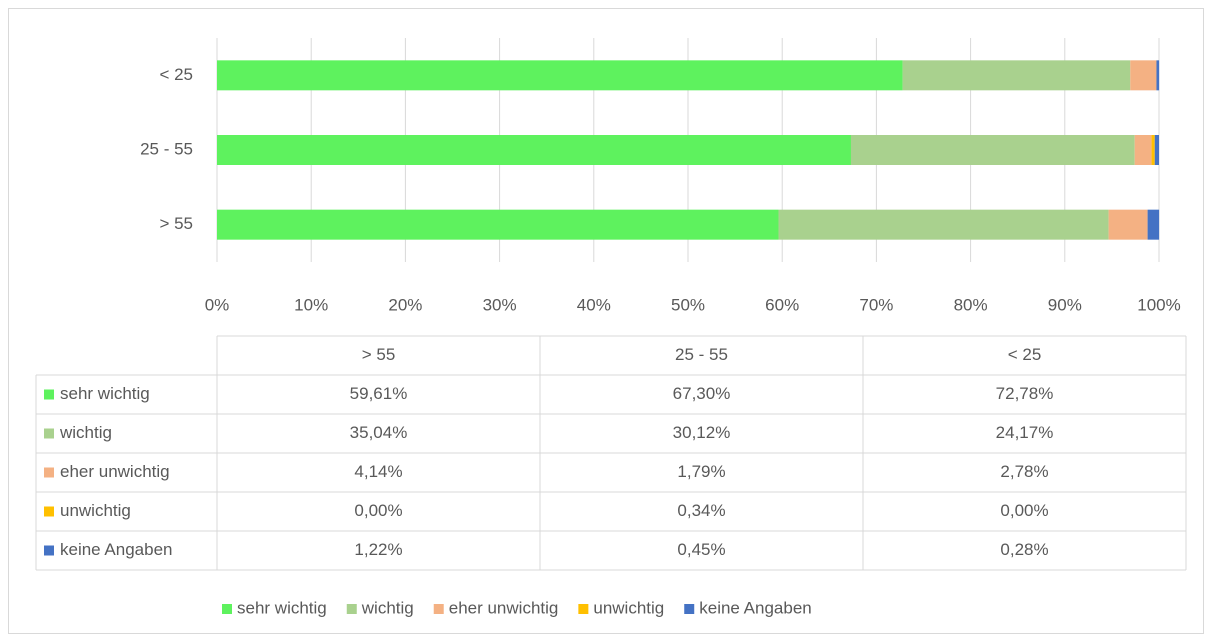 The height and width of the screenshot is (642, 1213). Describe the element at coordinates (1065, 304) in the screenshot. I see `x-tick-label: 90%` at that location.